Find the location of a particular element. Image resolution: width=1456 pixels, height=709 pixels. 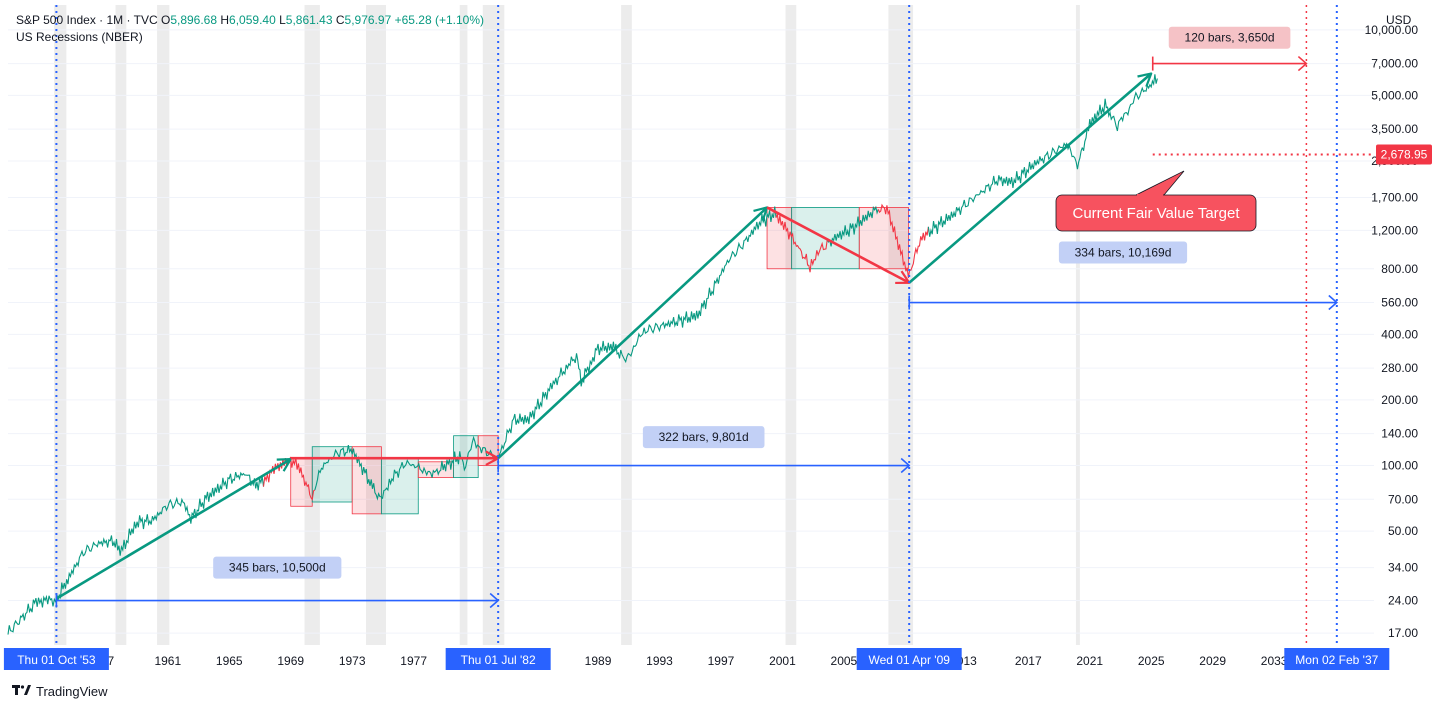

trend-arrow-1953-1969 is located at coordinates (173, 528).